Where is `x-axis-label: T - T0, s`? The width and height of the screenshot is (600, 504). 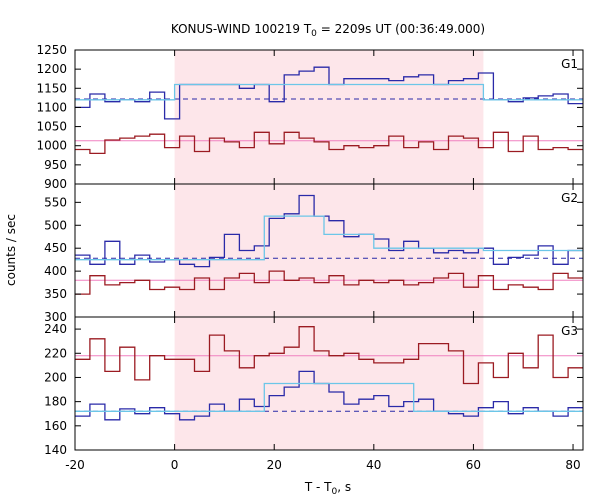 x-axis-label: T - T0, s is located at coordinates (327, 488).